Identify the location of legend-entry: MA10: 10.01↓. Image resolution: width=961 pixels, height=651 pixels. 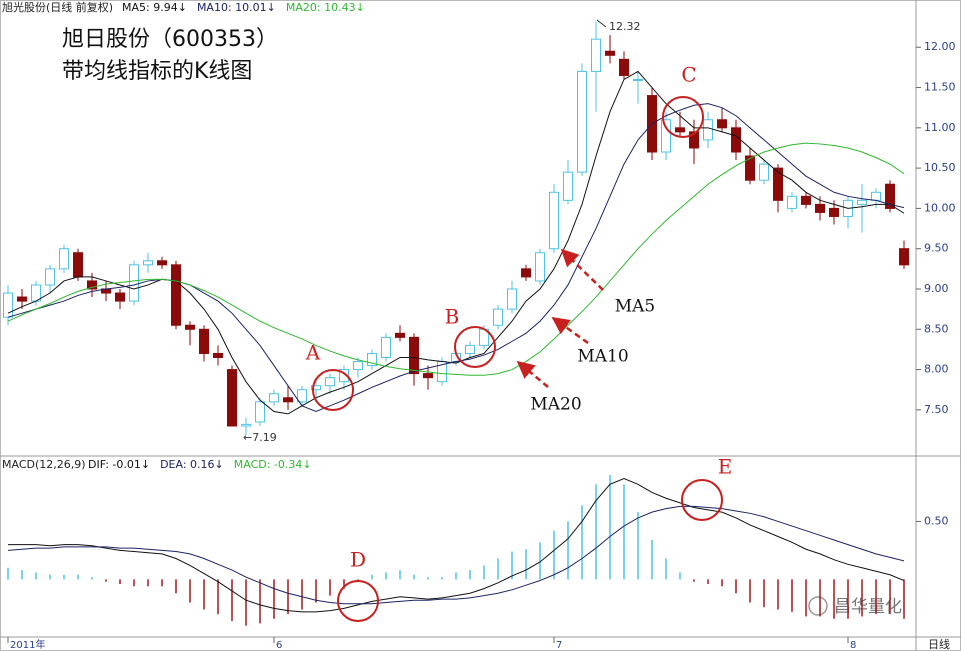
(236, 7).